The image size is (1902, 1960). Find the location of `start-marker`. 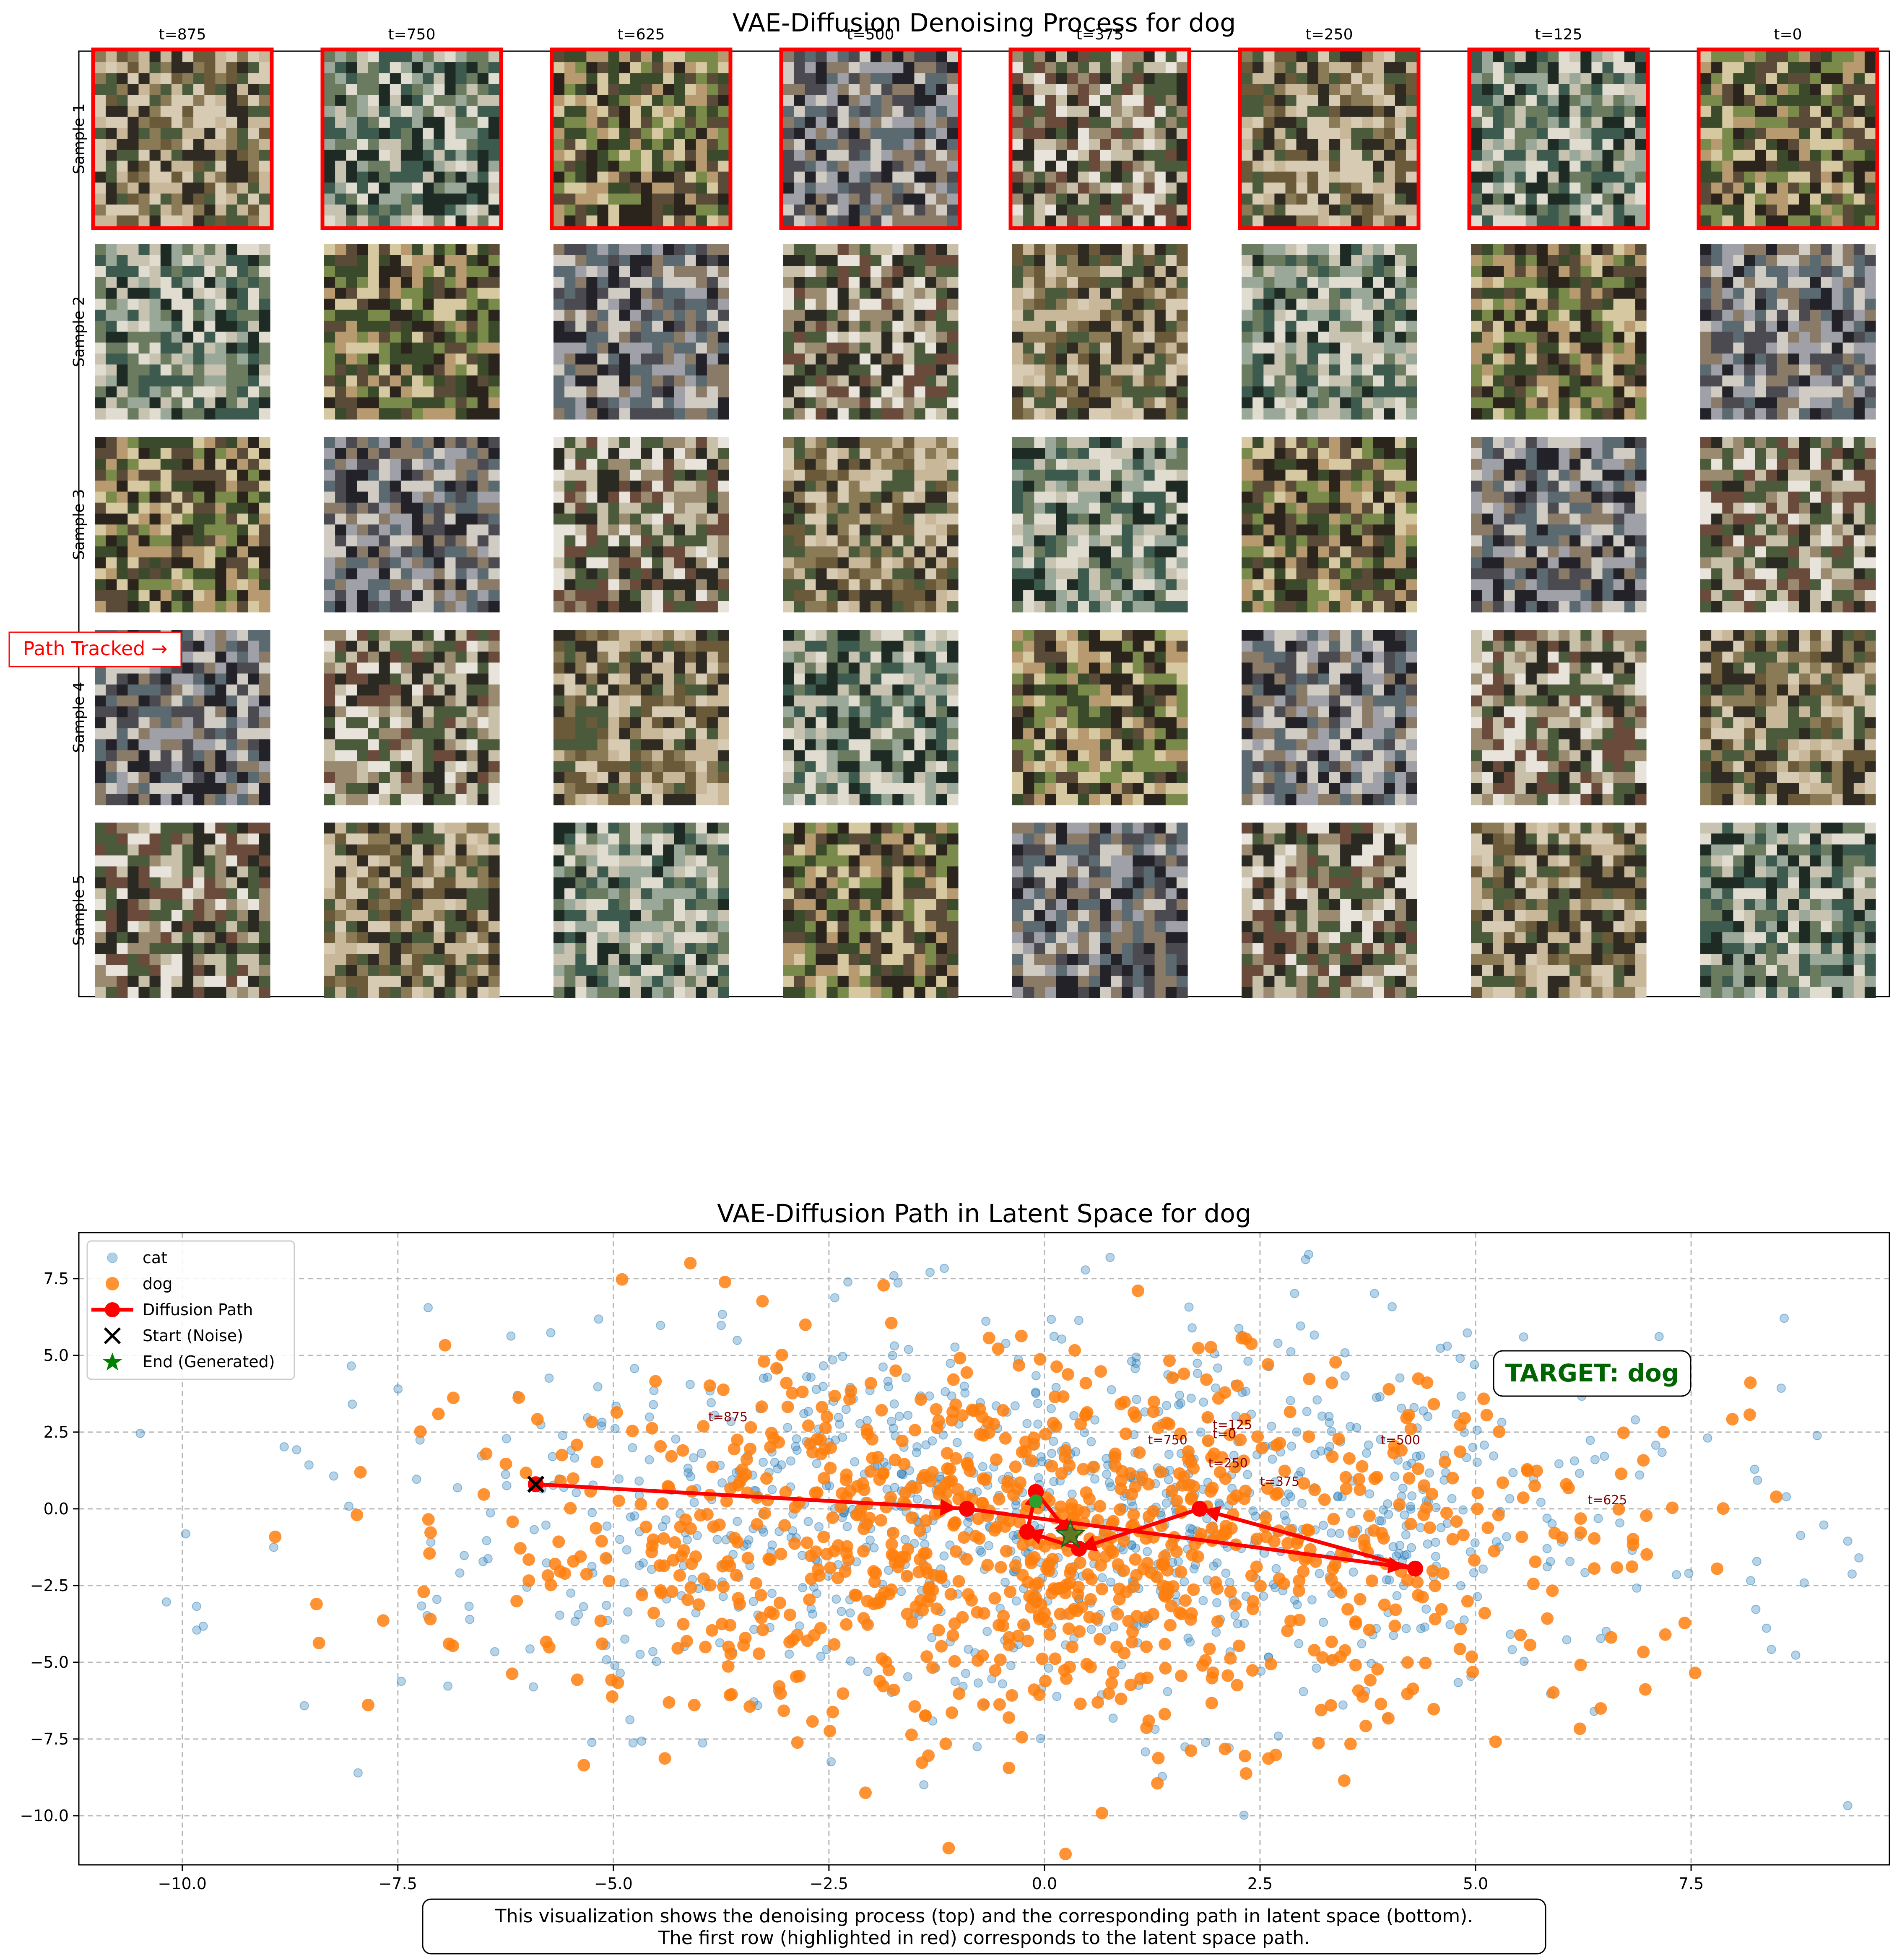

start-marker is located at coordinates (536, 1484).